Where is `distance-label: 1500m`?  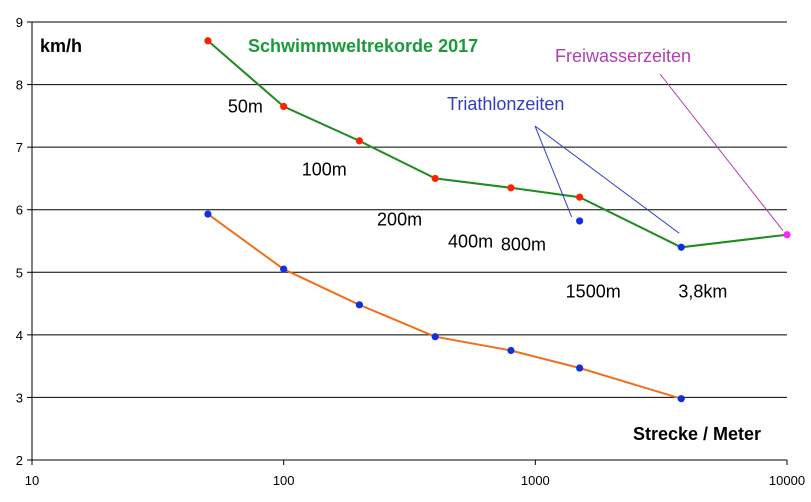
distance-label: 1500m is located at coordinates (593, 291).